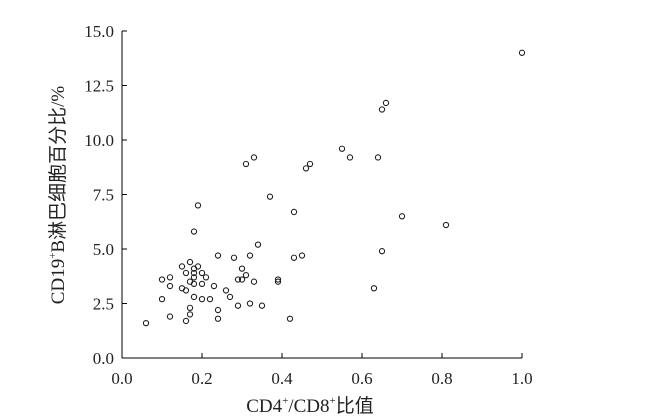 The image size is (651, 420). I want to click on y-tick-label: 10.0, so click(99, 140).